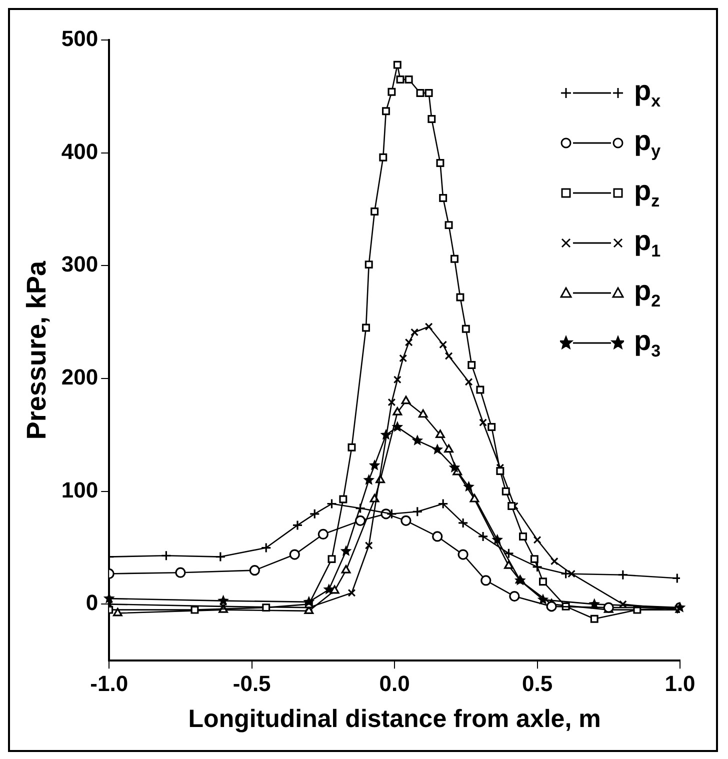  I want to click on x-axis-title: Longitudinal distance from axle, m, so click(394, 718).